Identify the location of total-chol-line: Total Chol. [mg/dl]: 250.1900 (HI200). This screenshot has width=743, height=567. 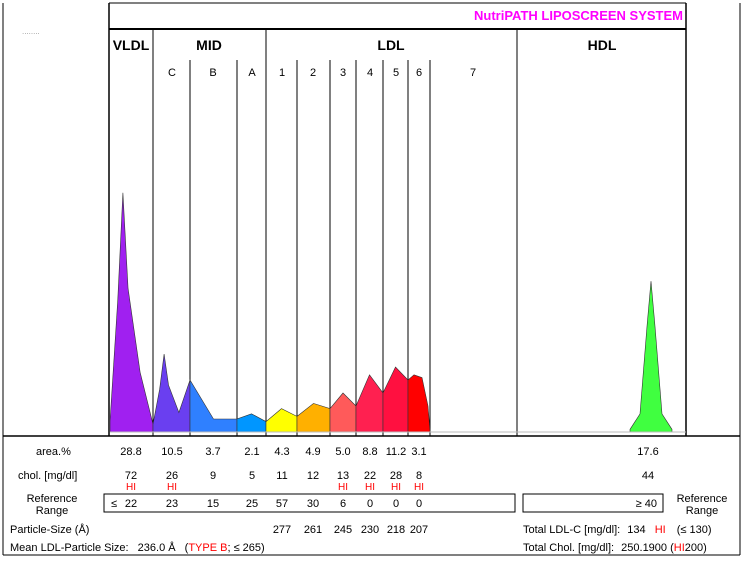
(615, 548).